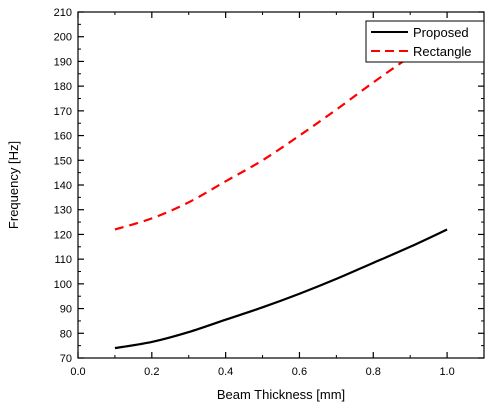  What do you see at coordinates (66, 334) in the screenshot?
I see `y-tick-label: 80` at bounding box center [66, 334].